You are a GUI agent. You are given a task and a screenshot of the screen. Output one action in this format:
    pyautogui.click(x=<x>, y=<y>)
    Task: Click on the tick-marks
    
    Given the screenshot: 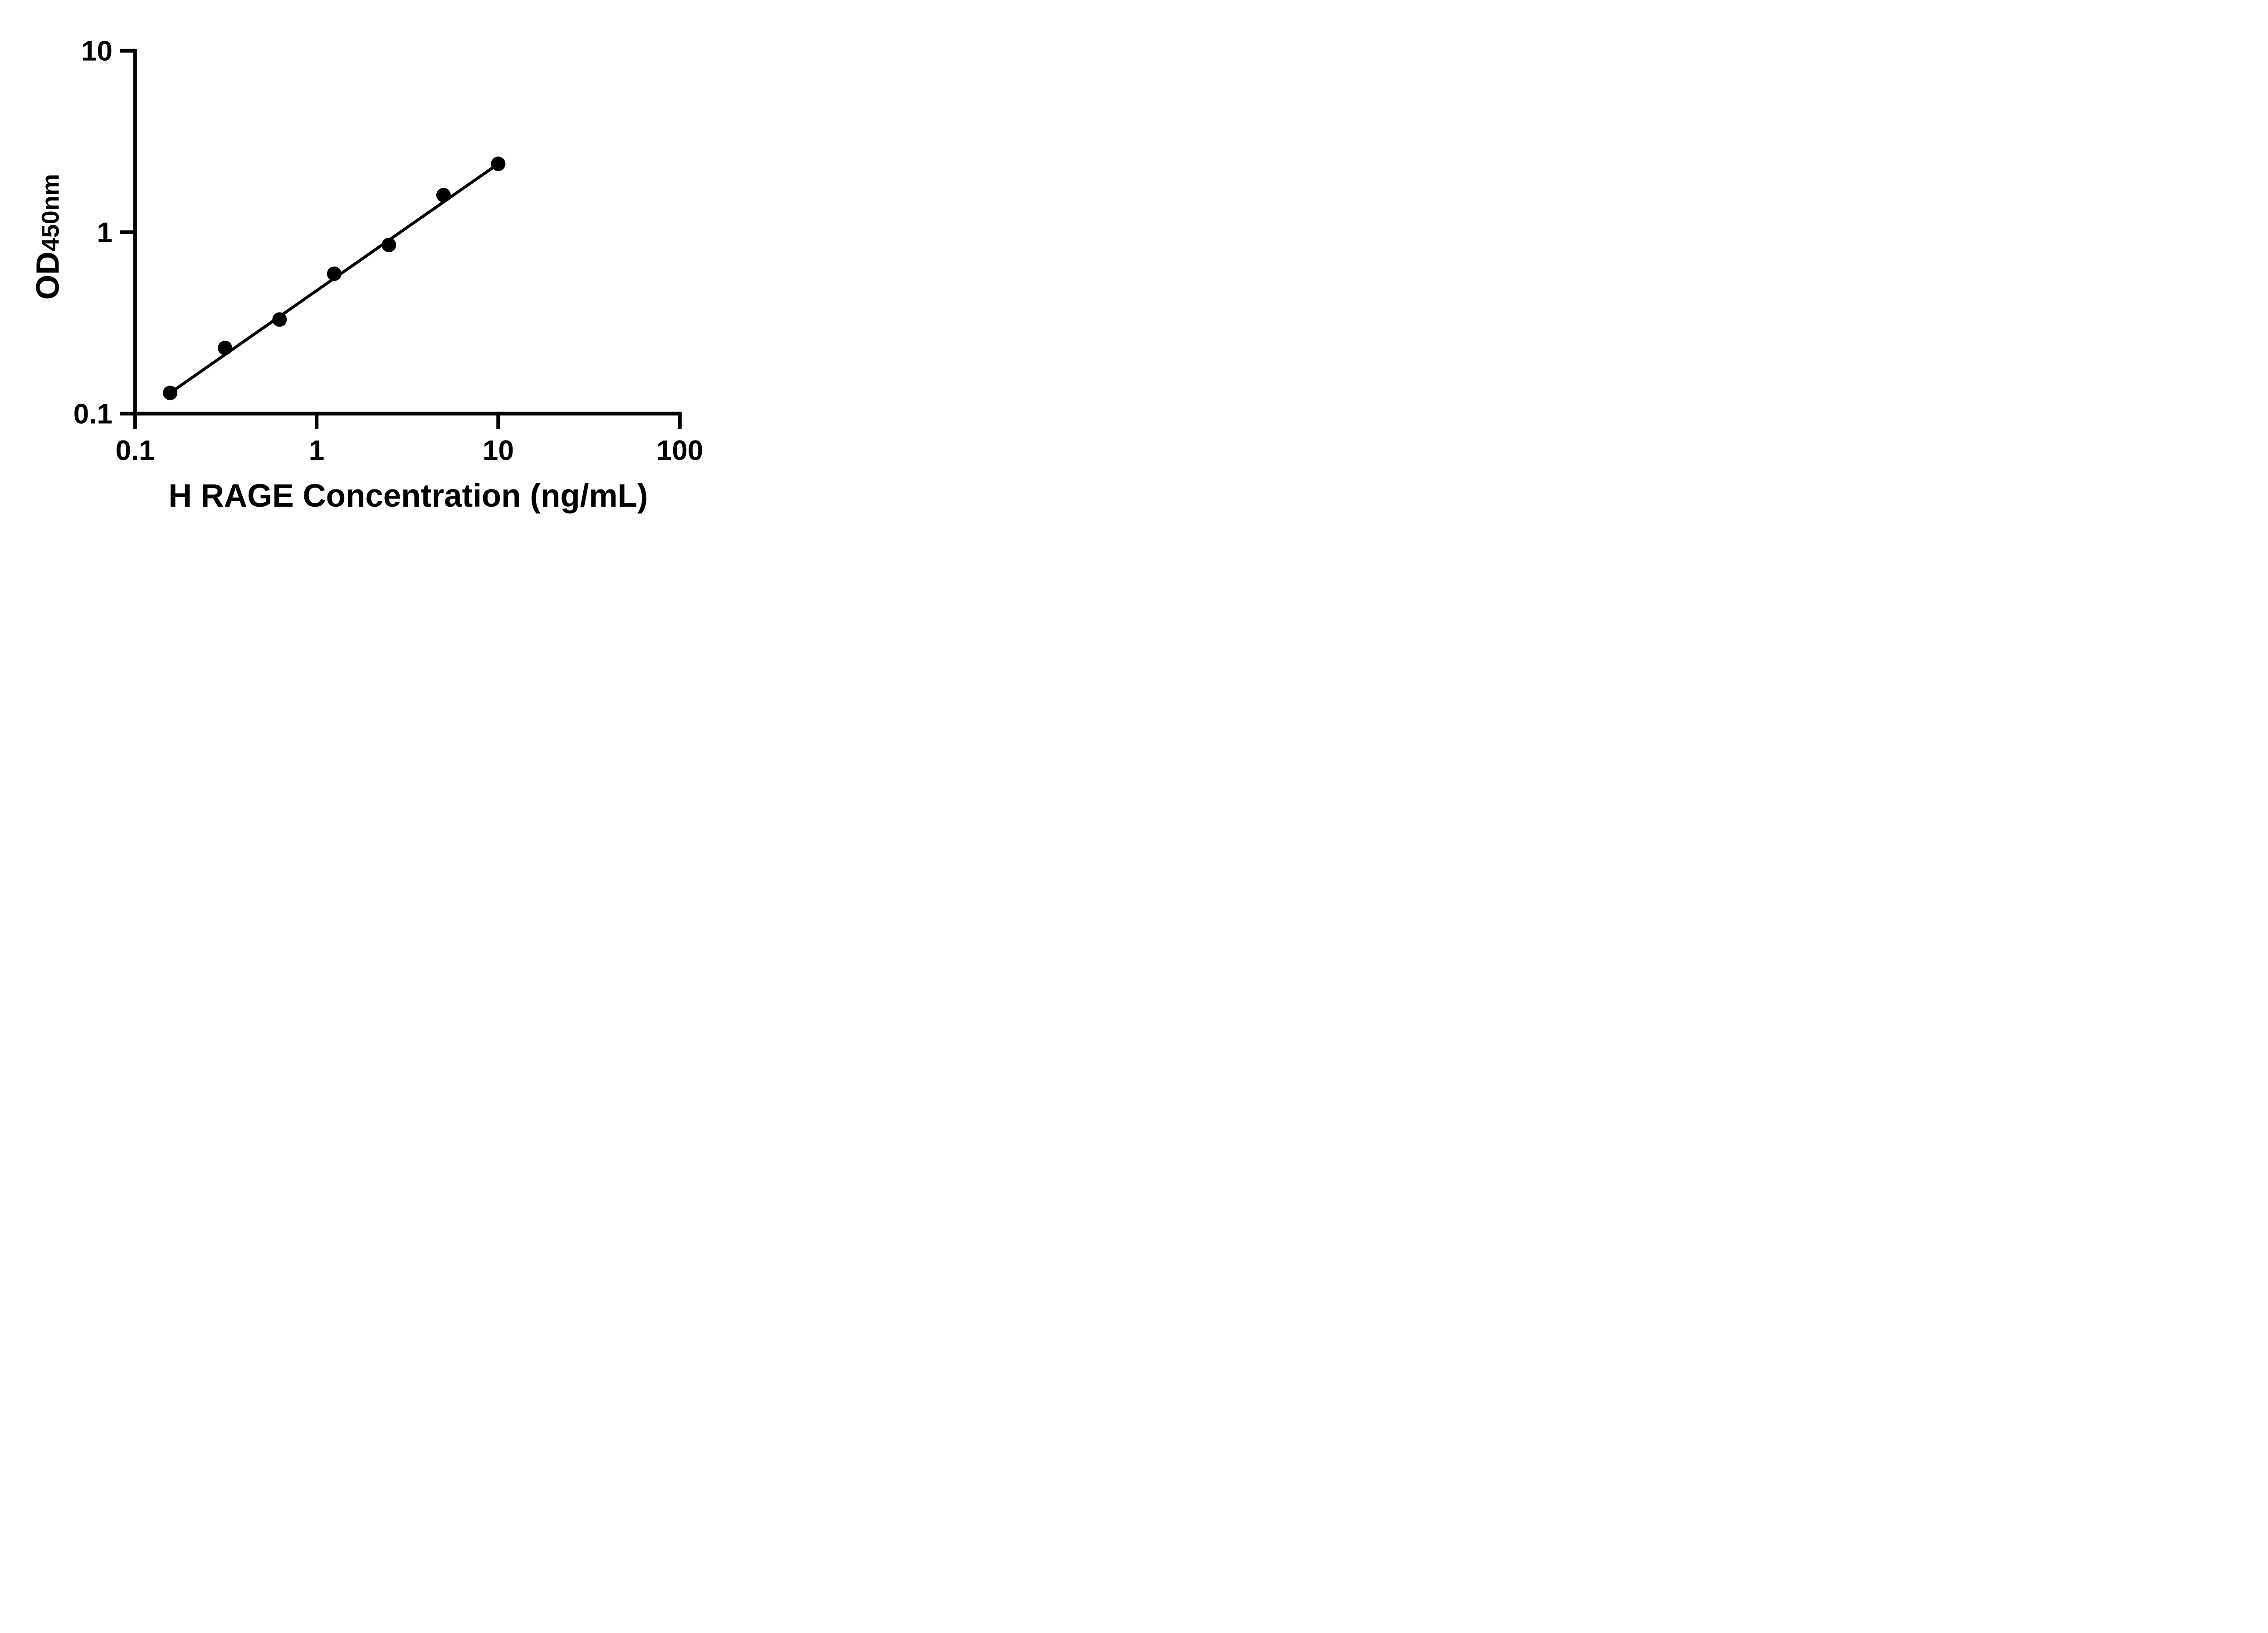 What is the action you would take?
    pyautogui.click(x=401, y=239)
    